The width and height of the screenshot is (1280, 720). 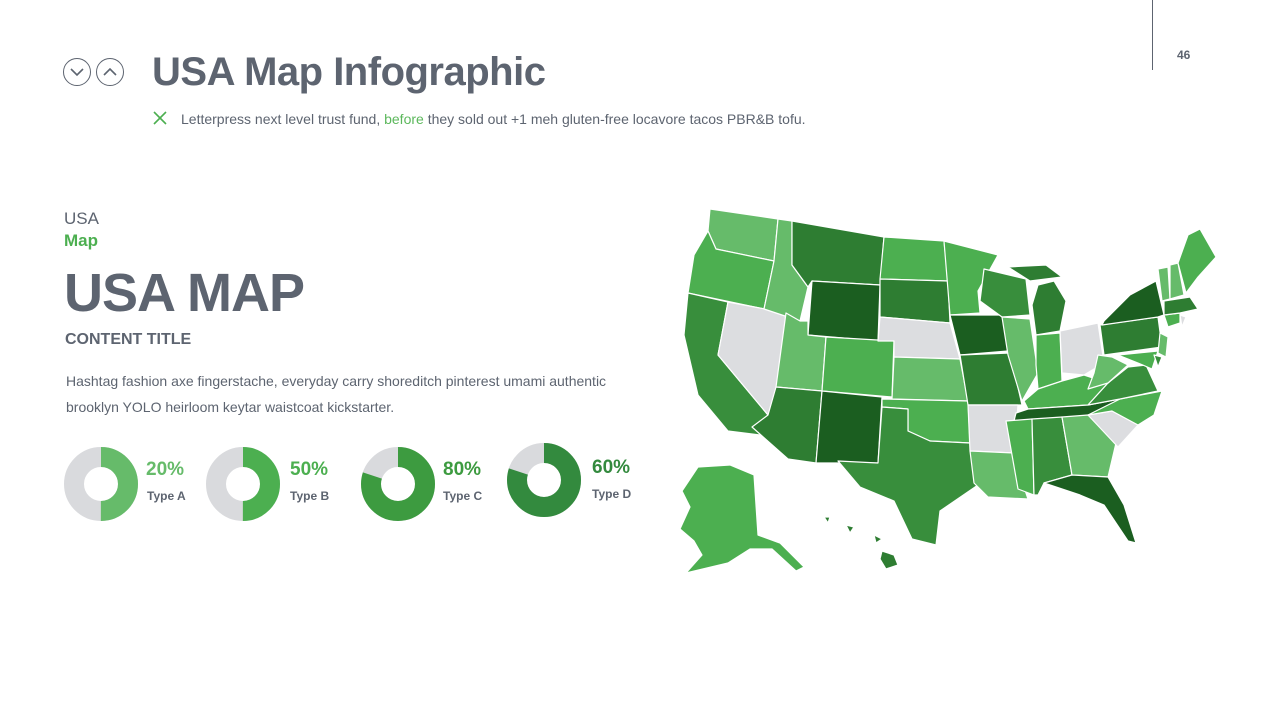 I want to click on state-rhode-island, so click(x=1183, y=321).